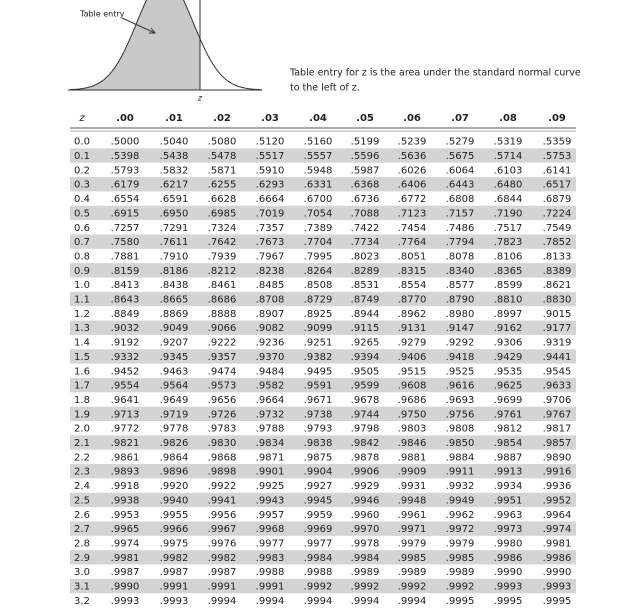 Image resolution: width=640 pixels, height=615 pixels. I want to click on cell: .6368, so click(365, 185).